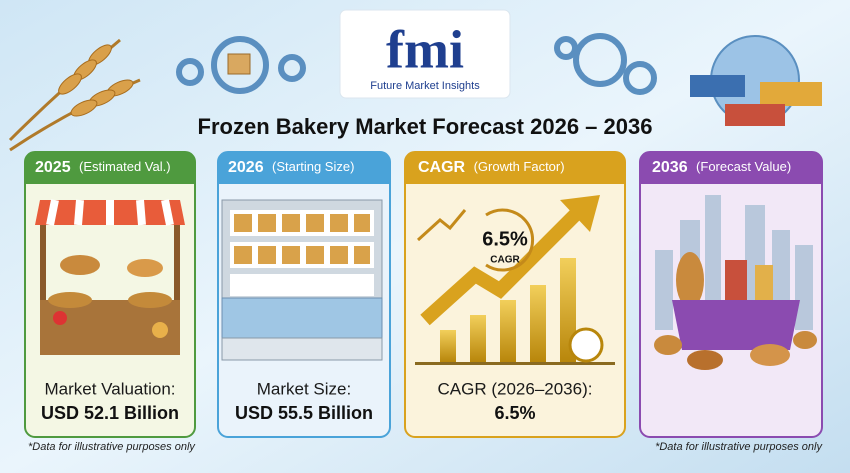  I want to click on card-label: Market Size:, so click(304, 388).